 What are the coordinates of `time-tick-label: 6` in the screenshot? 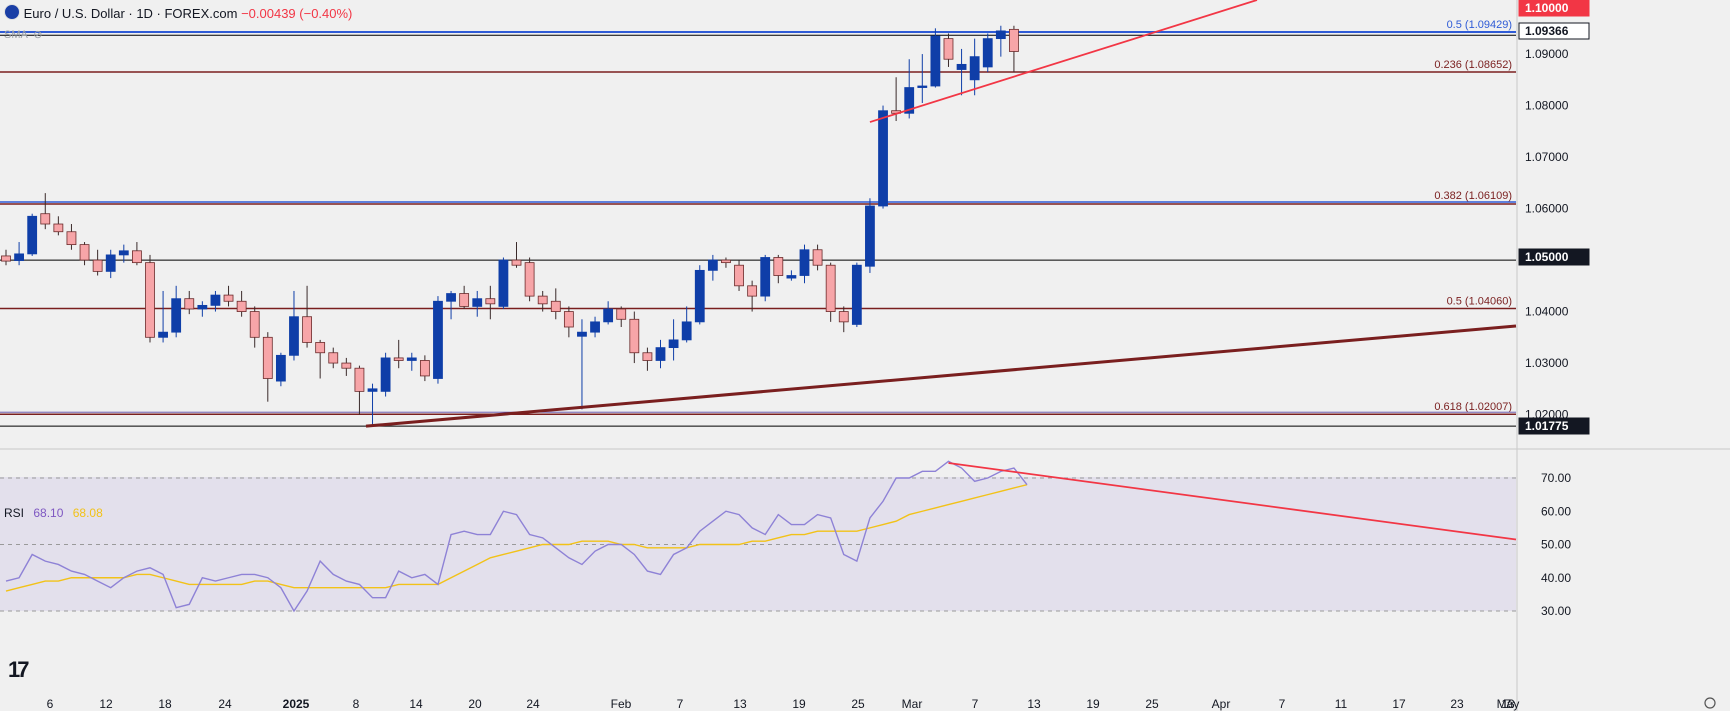 It's located at (50, 704).